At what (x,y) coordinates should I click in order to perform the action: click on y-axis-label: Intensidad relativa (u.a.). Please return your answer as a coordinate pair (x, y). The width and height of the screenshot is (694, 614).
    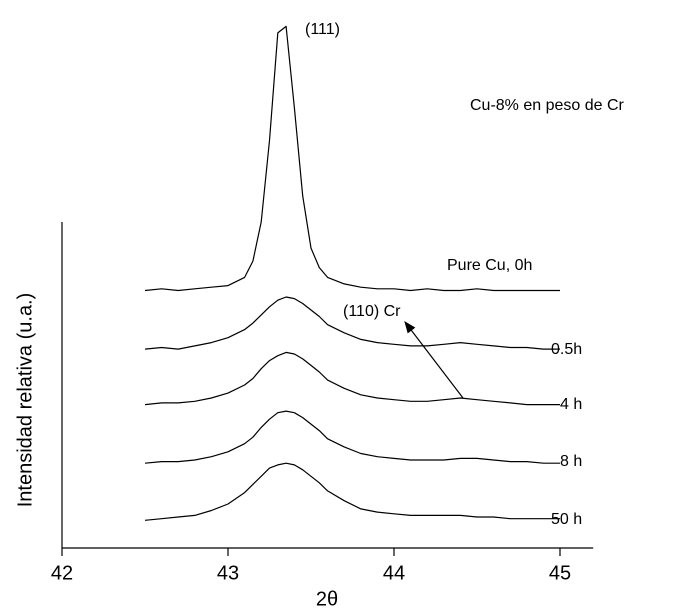
    Looking at the image, I should click on (25, 400).